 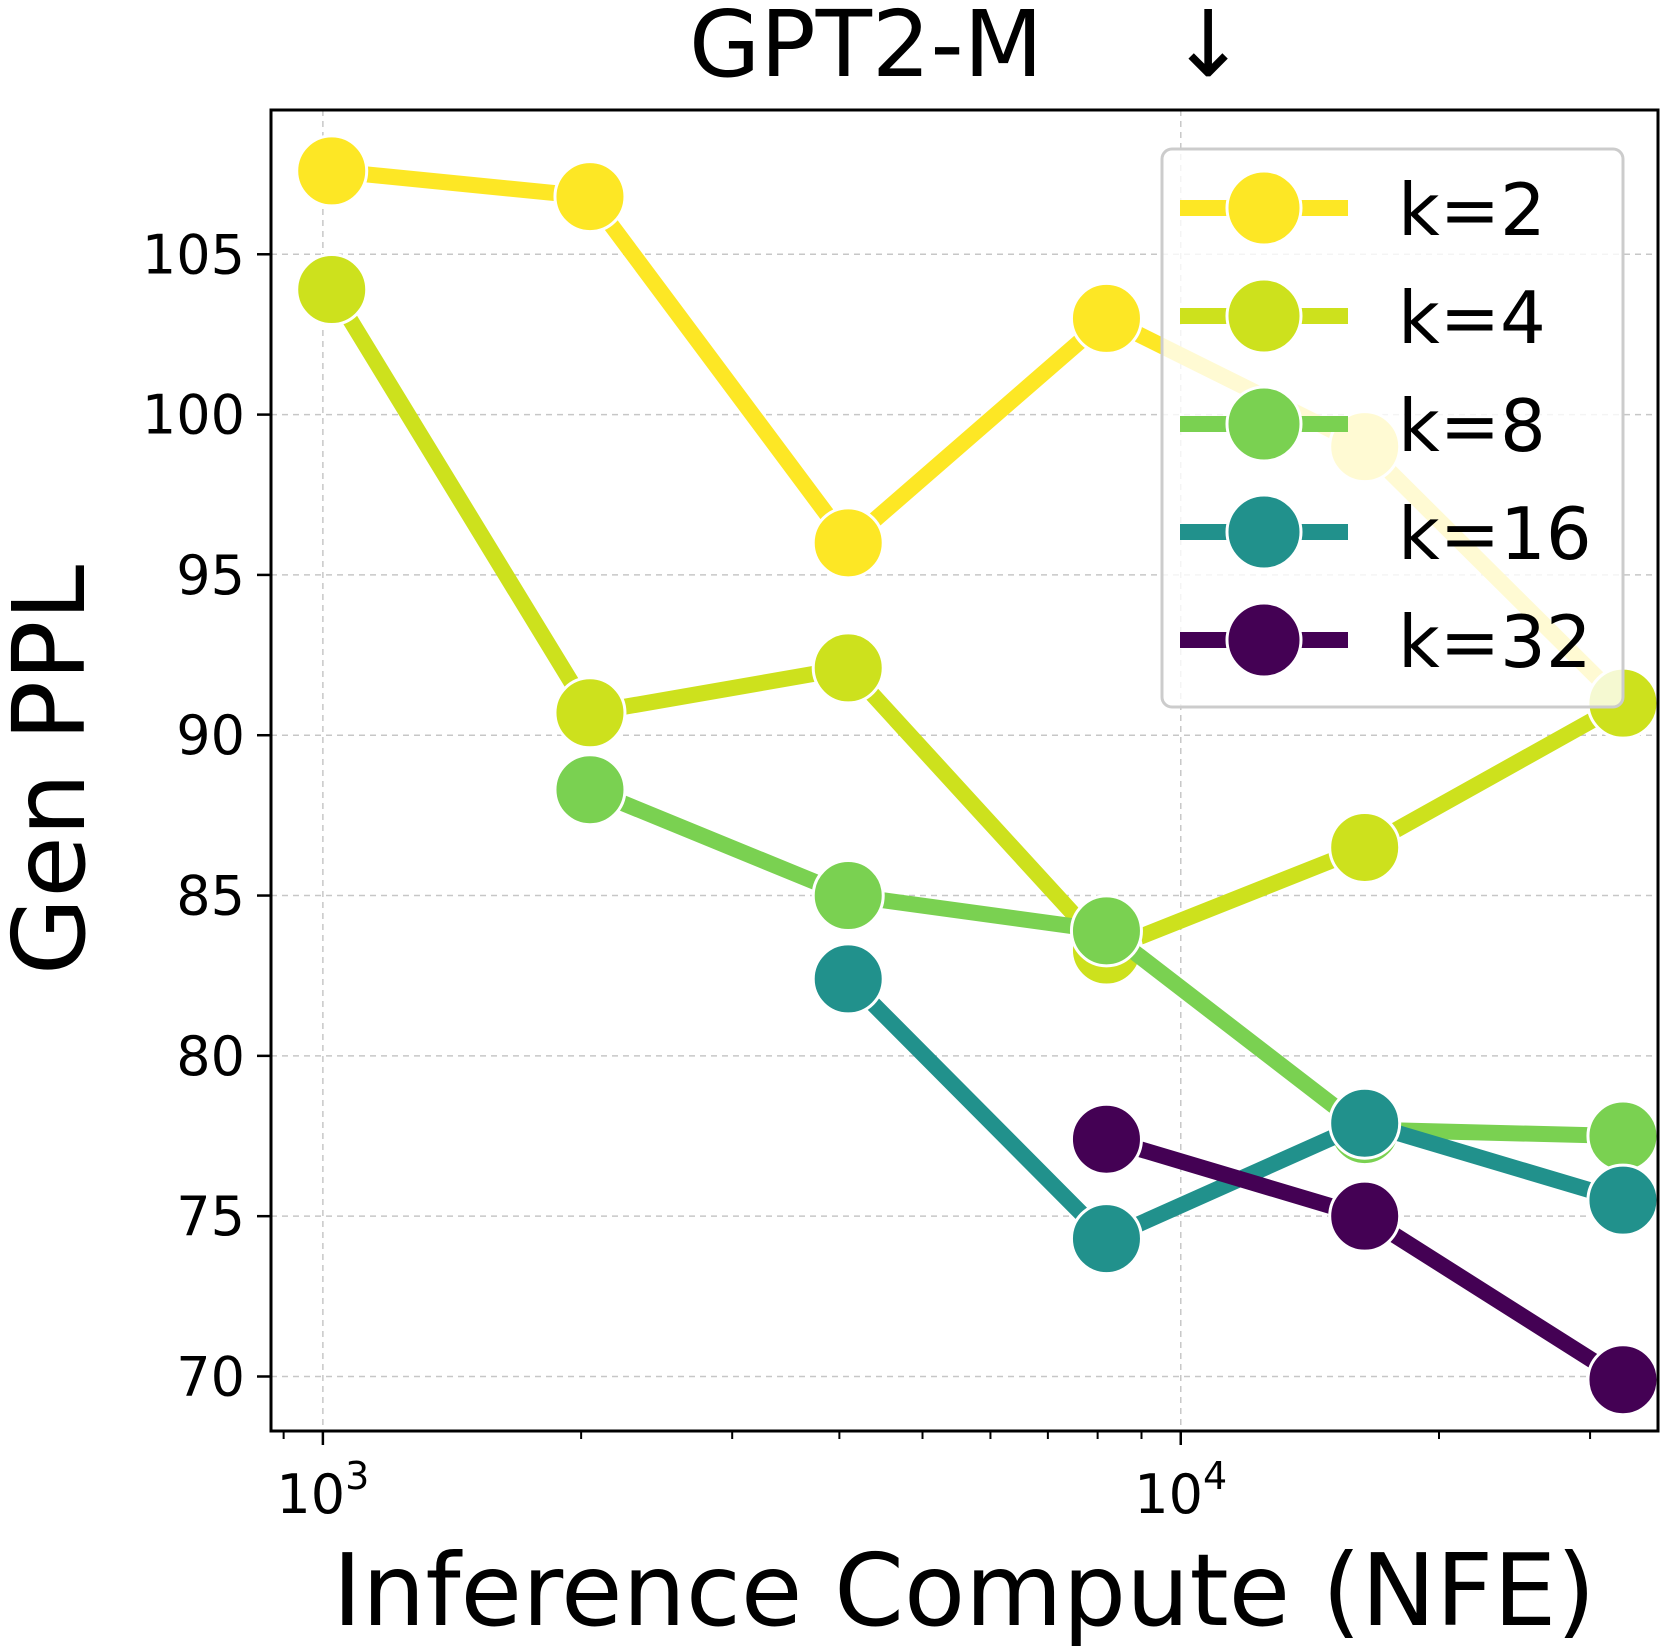 What do you see at coordinates (210, 1056) in the screenshot?
I see `y-tick-label: 80` at bounding box center [210, 1056].